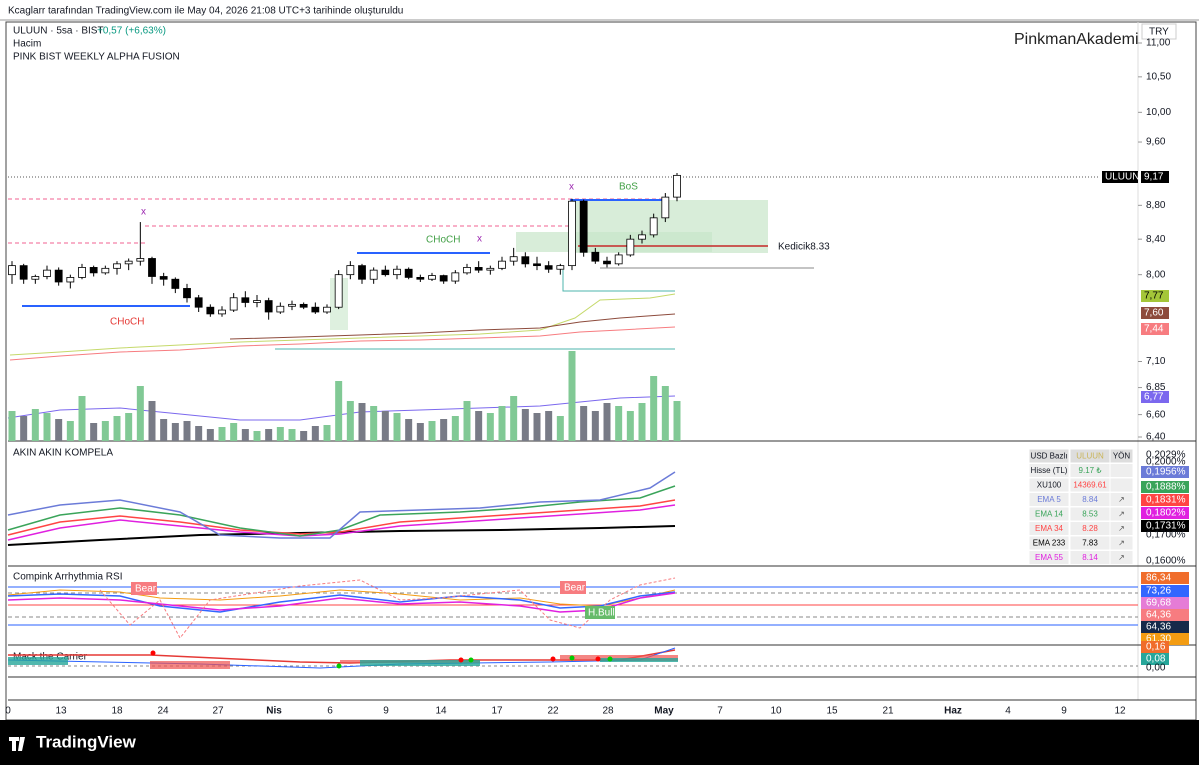 The width and height of the screenshot is (1199, 770). I want to click on signal-label: H.Bull, so click(601, 613).